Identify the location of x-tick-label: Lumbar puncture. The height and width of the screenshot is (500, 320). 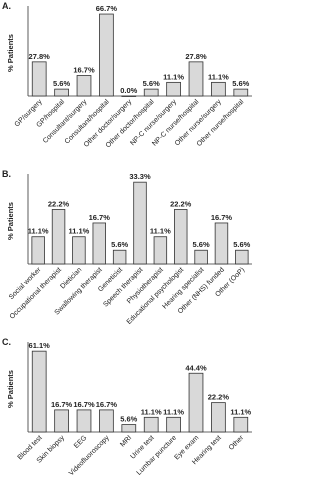
(157, 455).